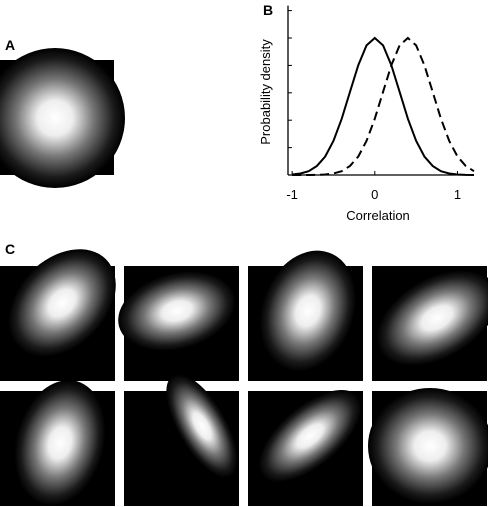 Image resolution: width=488 pixels, height=507 pixels. Describe the element at coordinates (10, 249) in the screenshot. I see `panel-label: C` at that location.